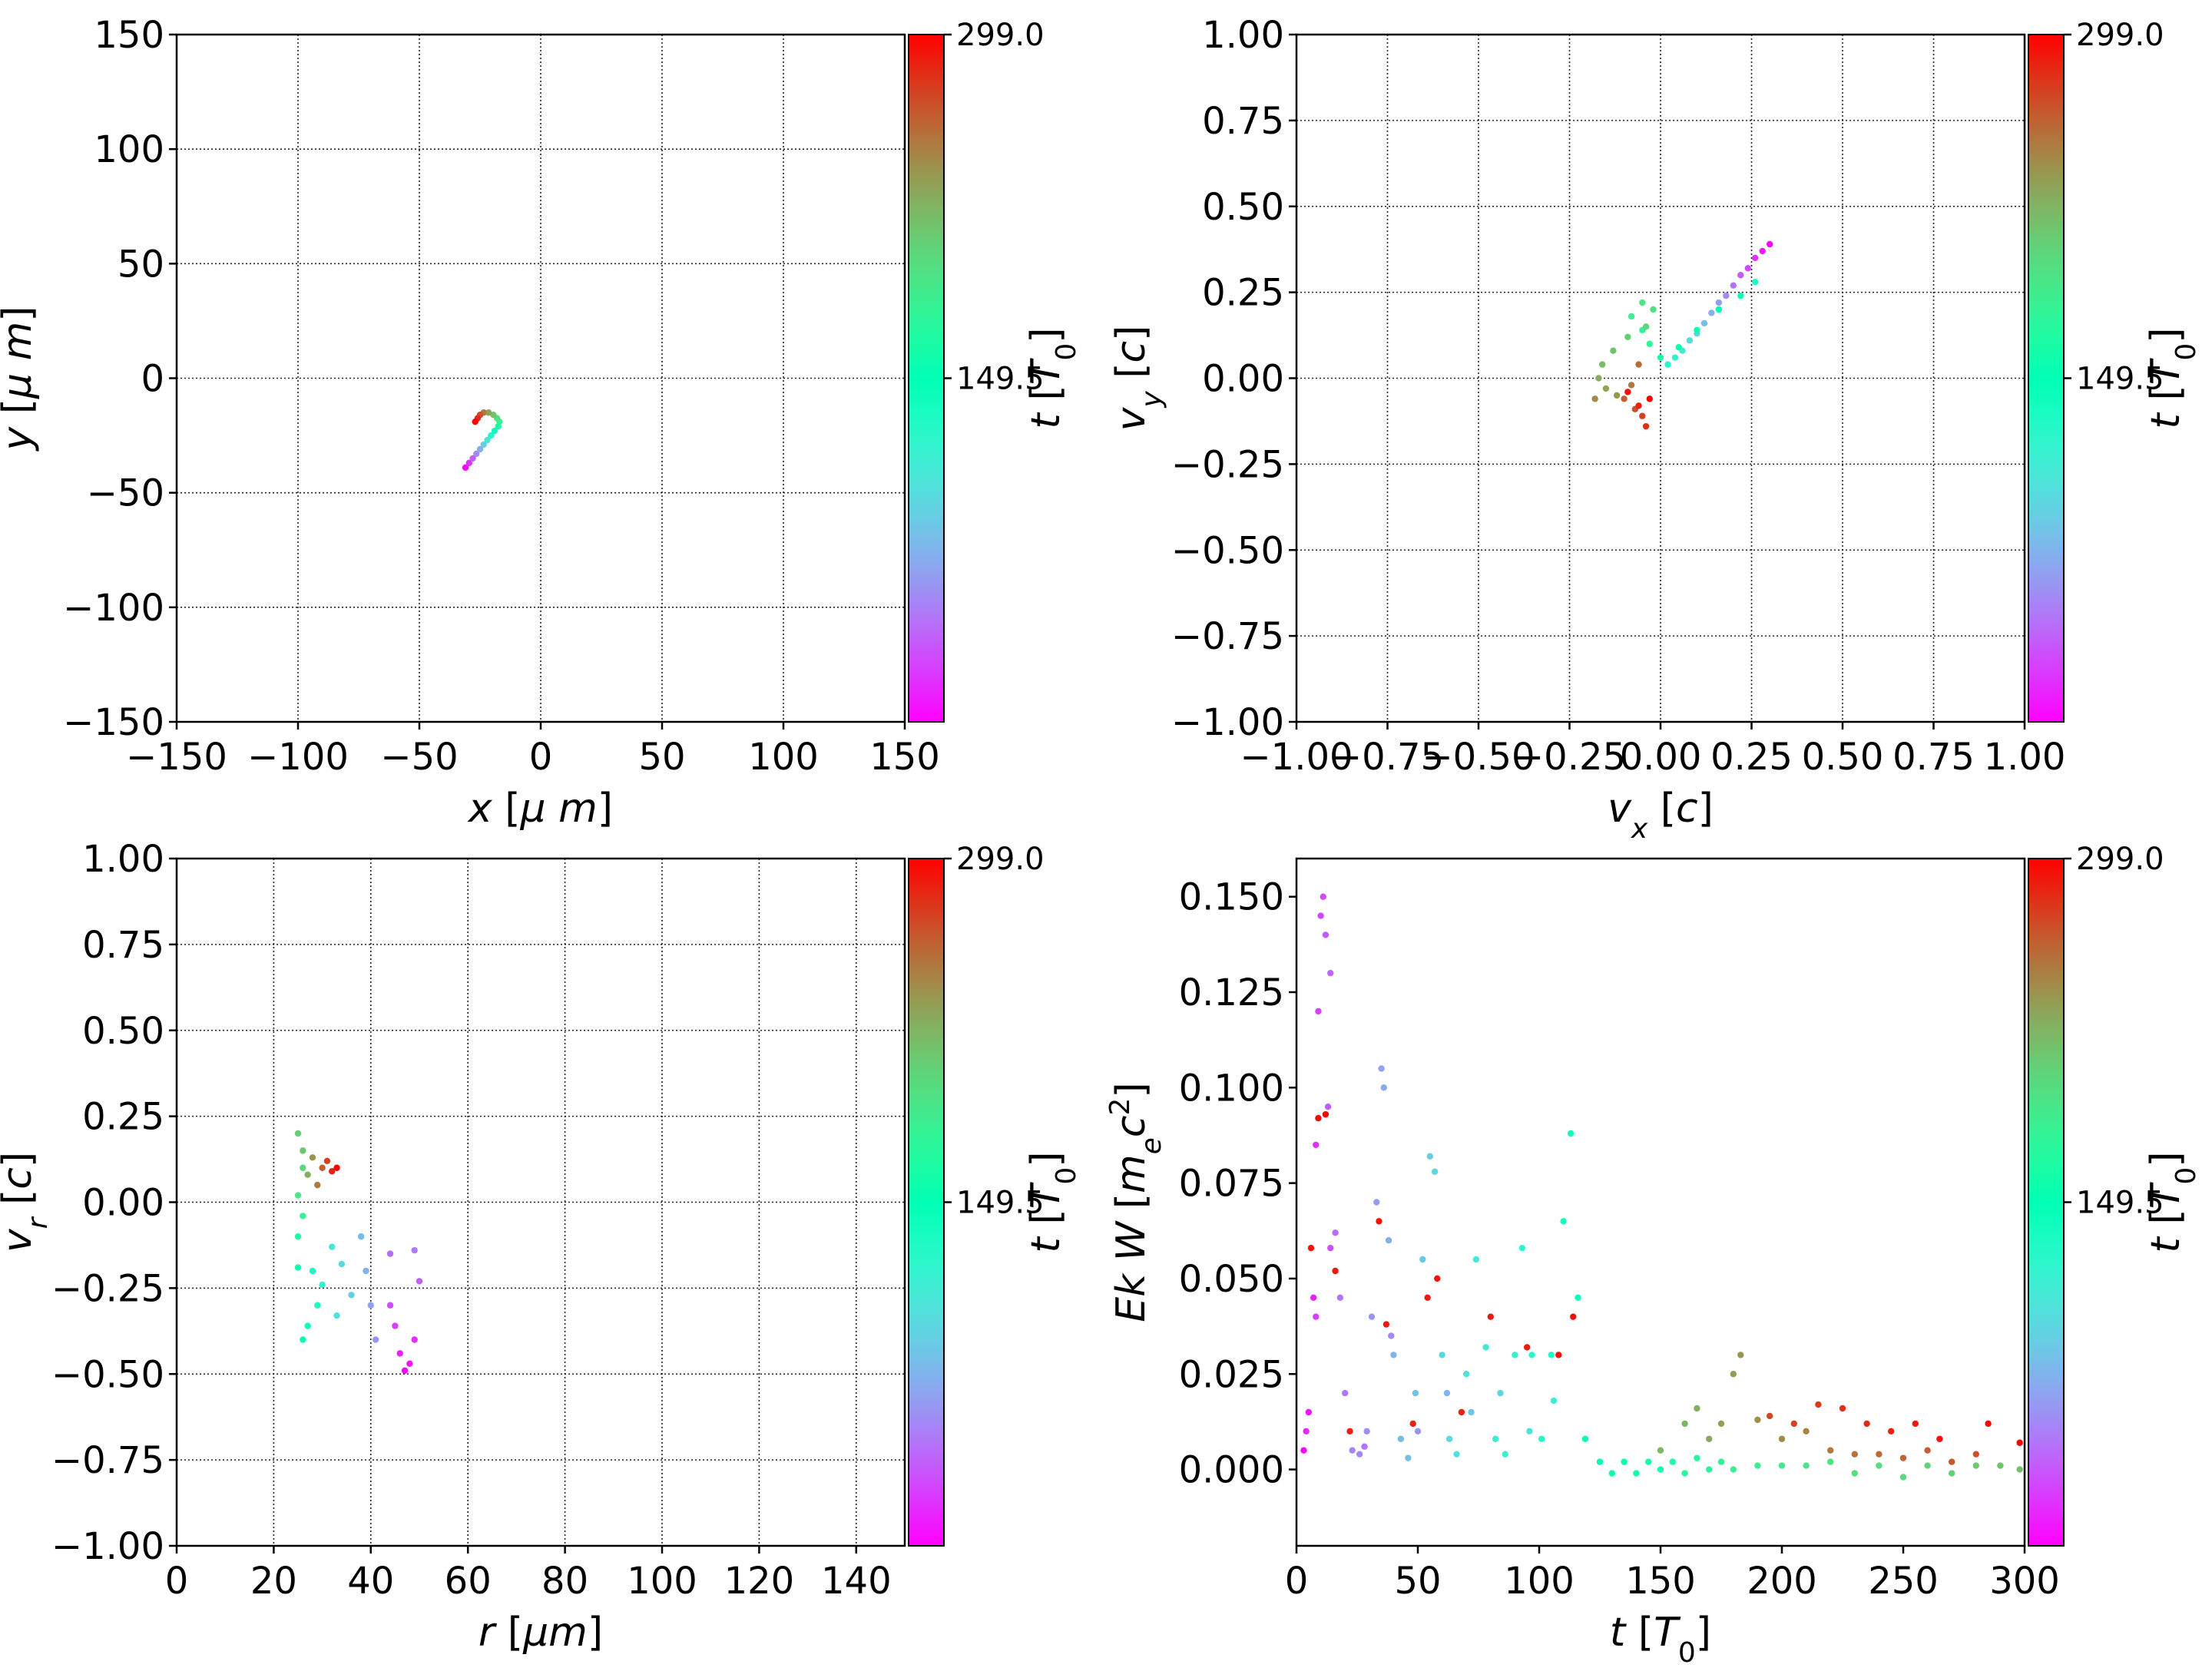 Image resolution: width=2212 pixels, height=1671 pixels. I want to click on x-tick-label: 40, so click(371, 1581).